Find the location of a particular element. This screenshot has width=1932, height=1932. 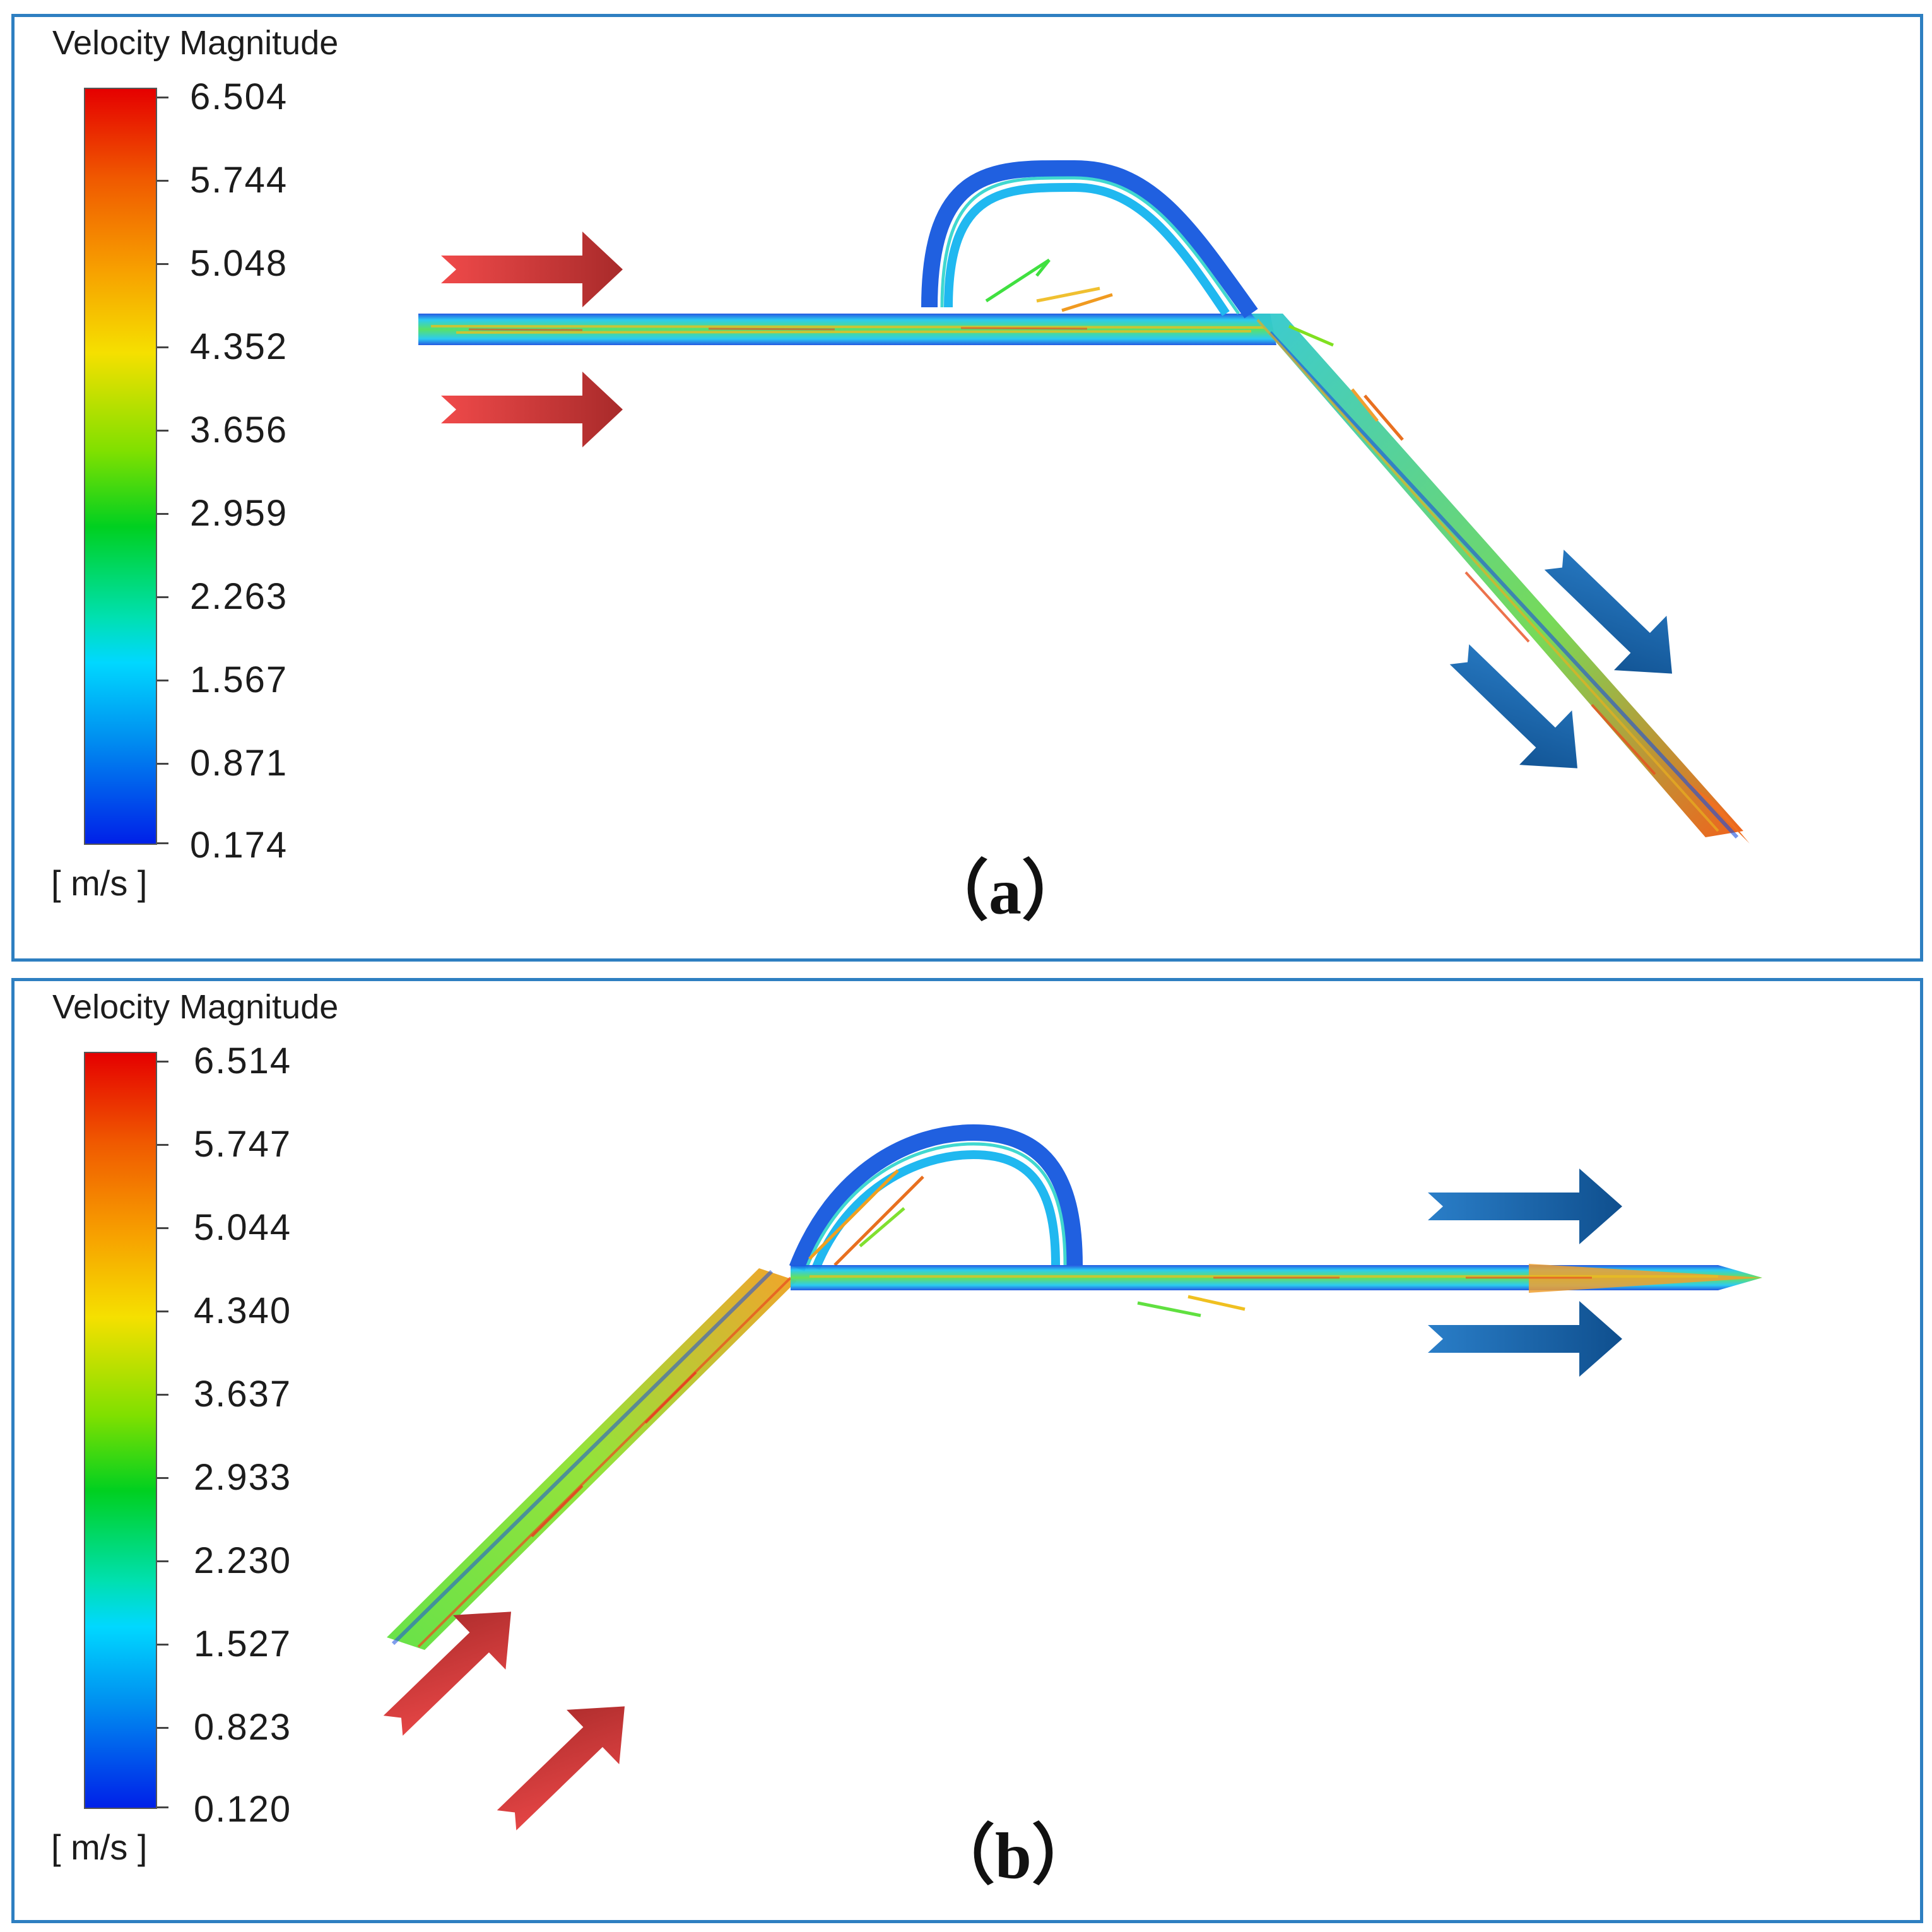

colorbar-tick-label: 4.340 is located at coordinates (243, 1310).